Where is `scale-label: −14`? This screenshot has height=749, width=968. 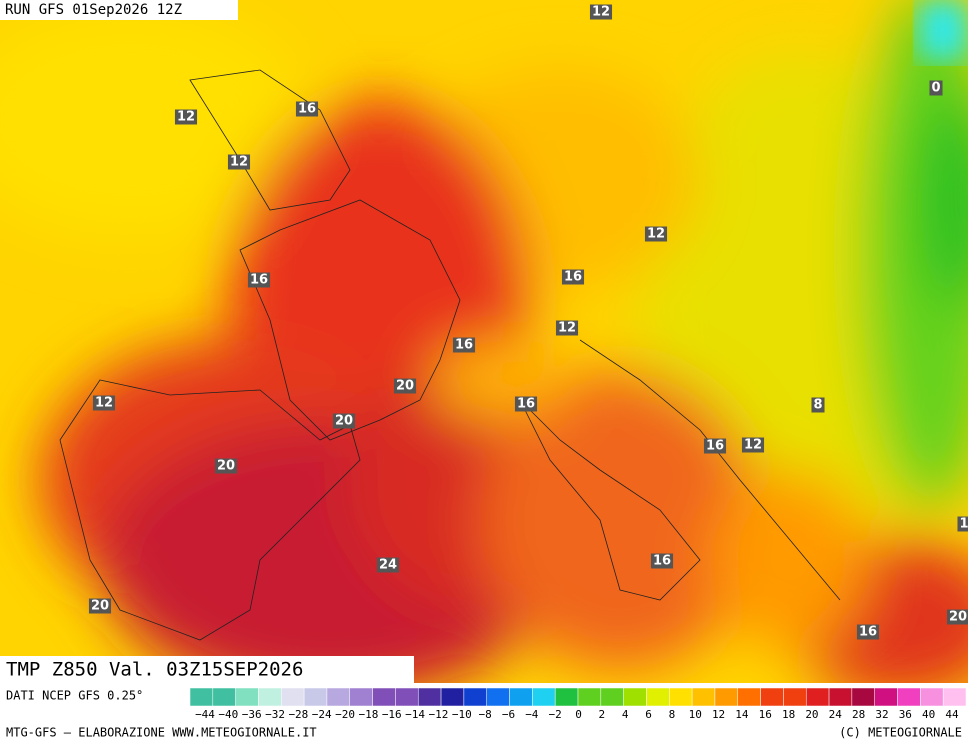
scale-label: −14 is located at coordinates (415, 714).